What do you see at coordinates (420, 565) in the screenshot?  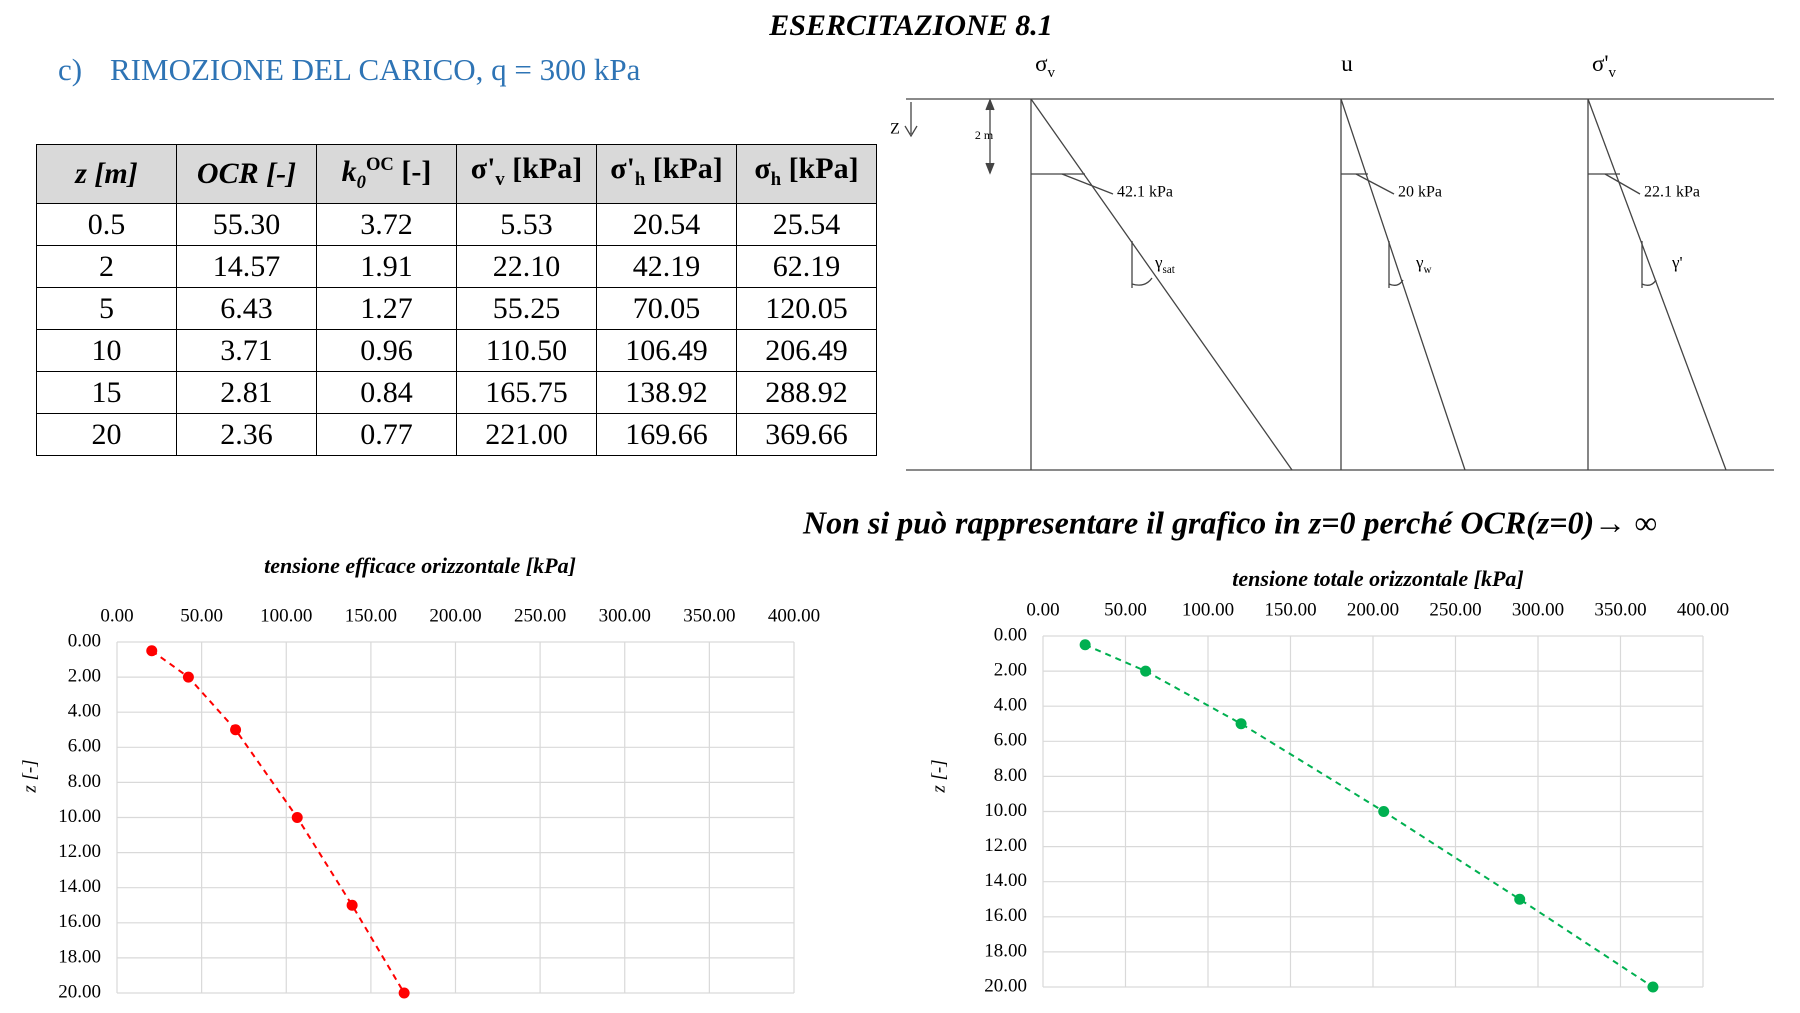 I see `chart-title: tensione efficace orizzontale [kPa]` at bounding box center [420, 565].